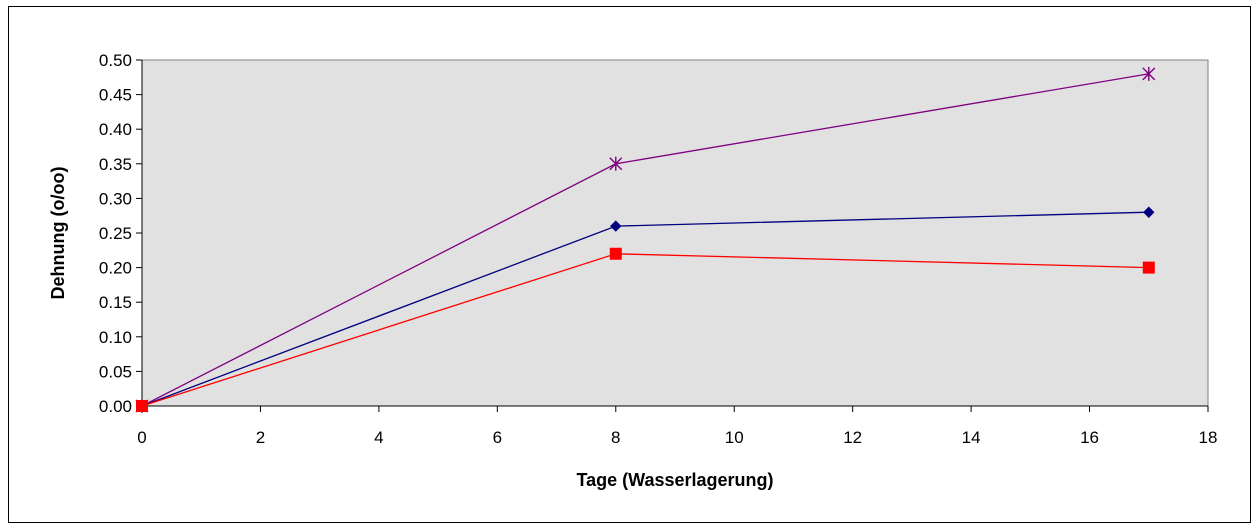 This screenshot has width=1259, height=531. Describe the element at coordinates (674, 480) in the screenshot. I see `x-axis-title: Tage (Wasserlagerung)` at that location.